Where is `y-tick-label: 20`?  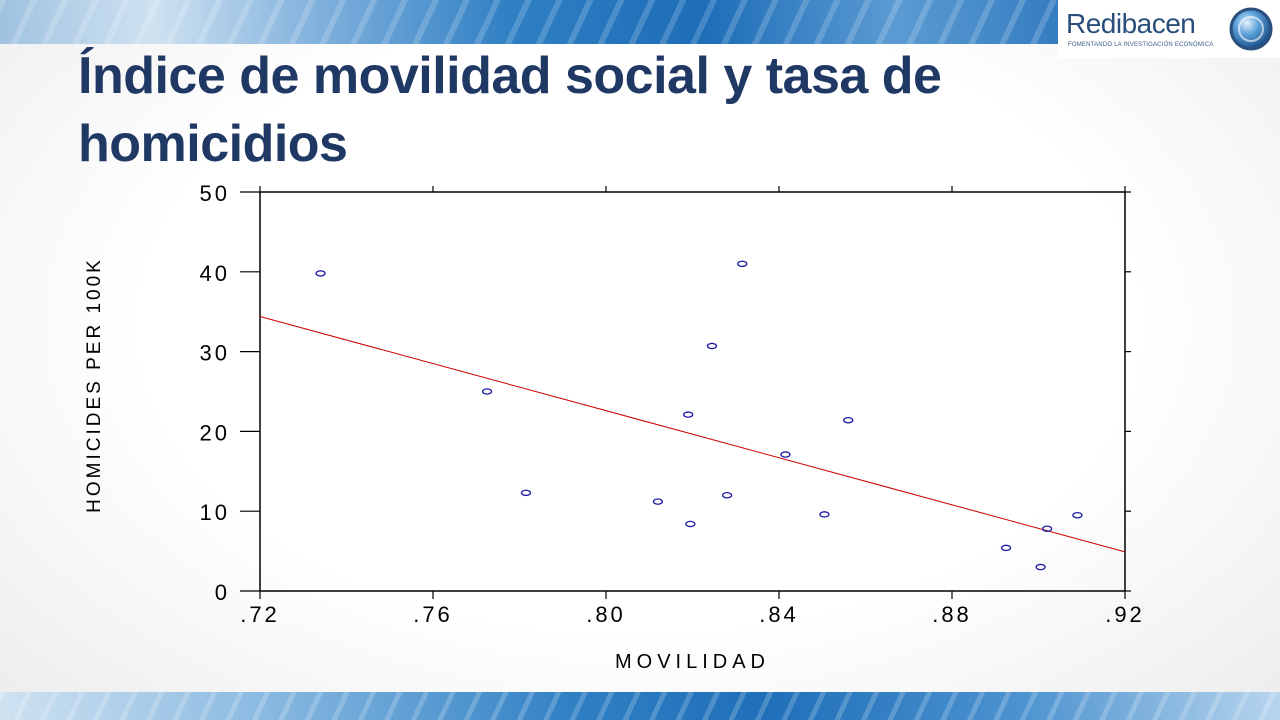
y-tick-label: 20 is located at coordinates (215, 432).